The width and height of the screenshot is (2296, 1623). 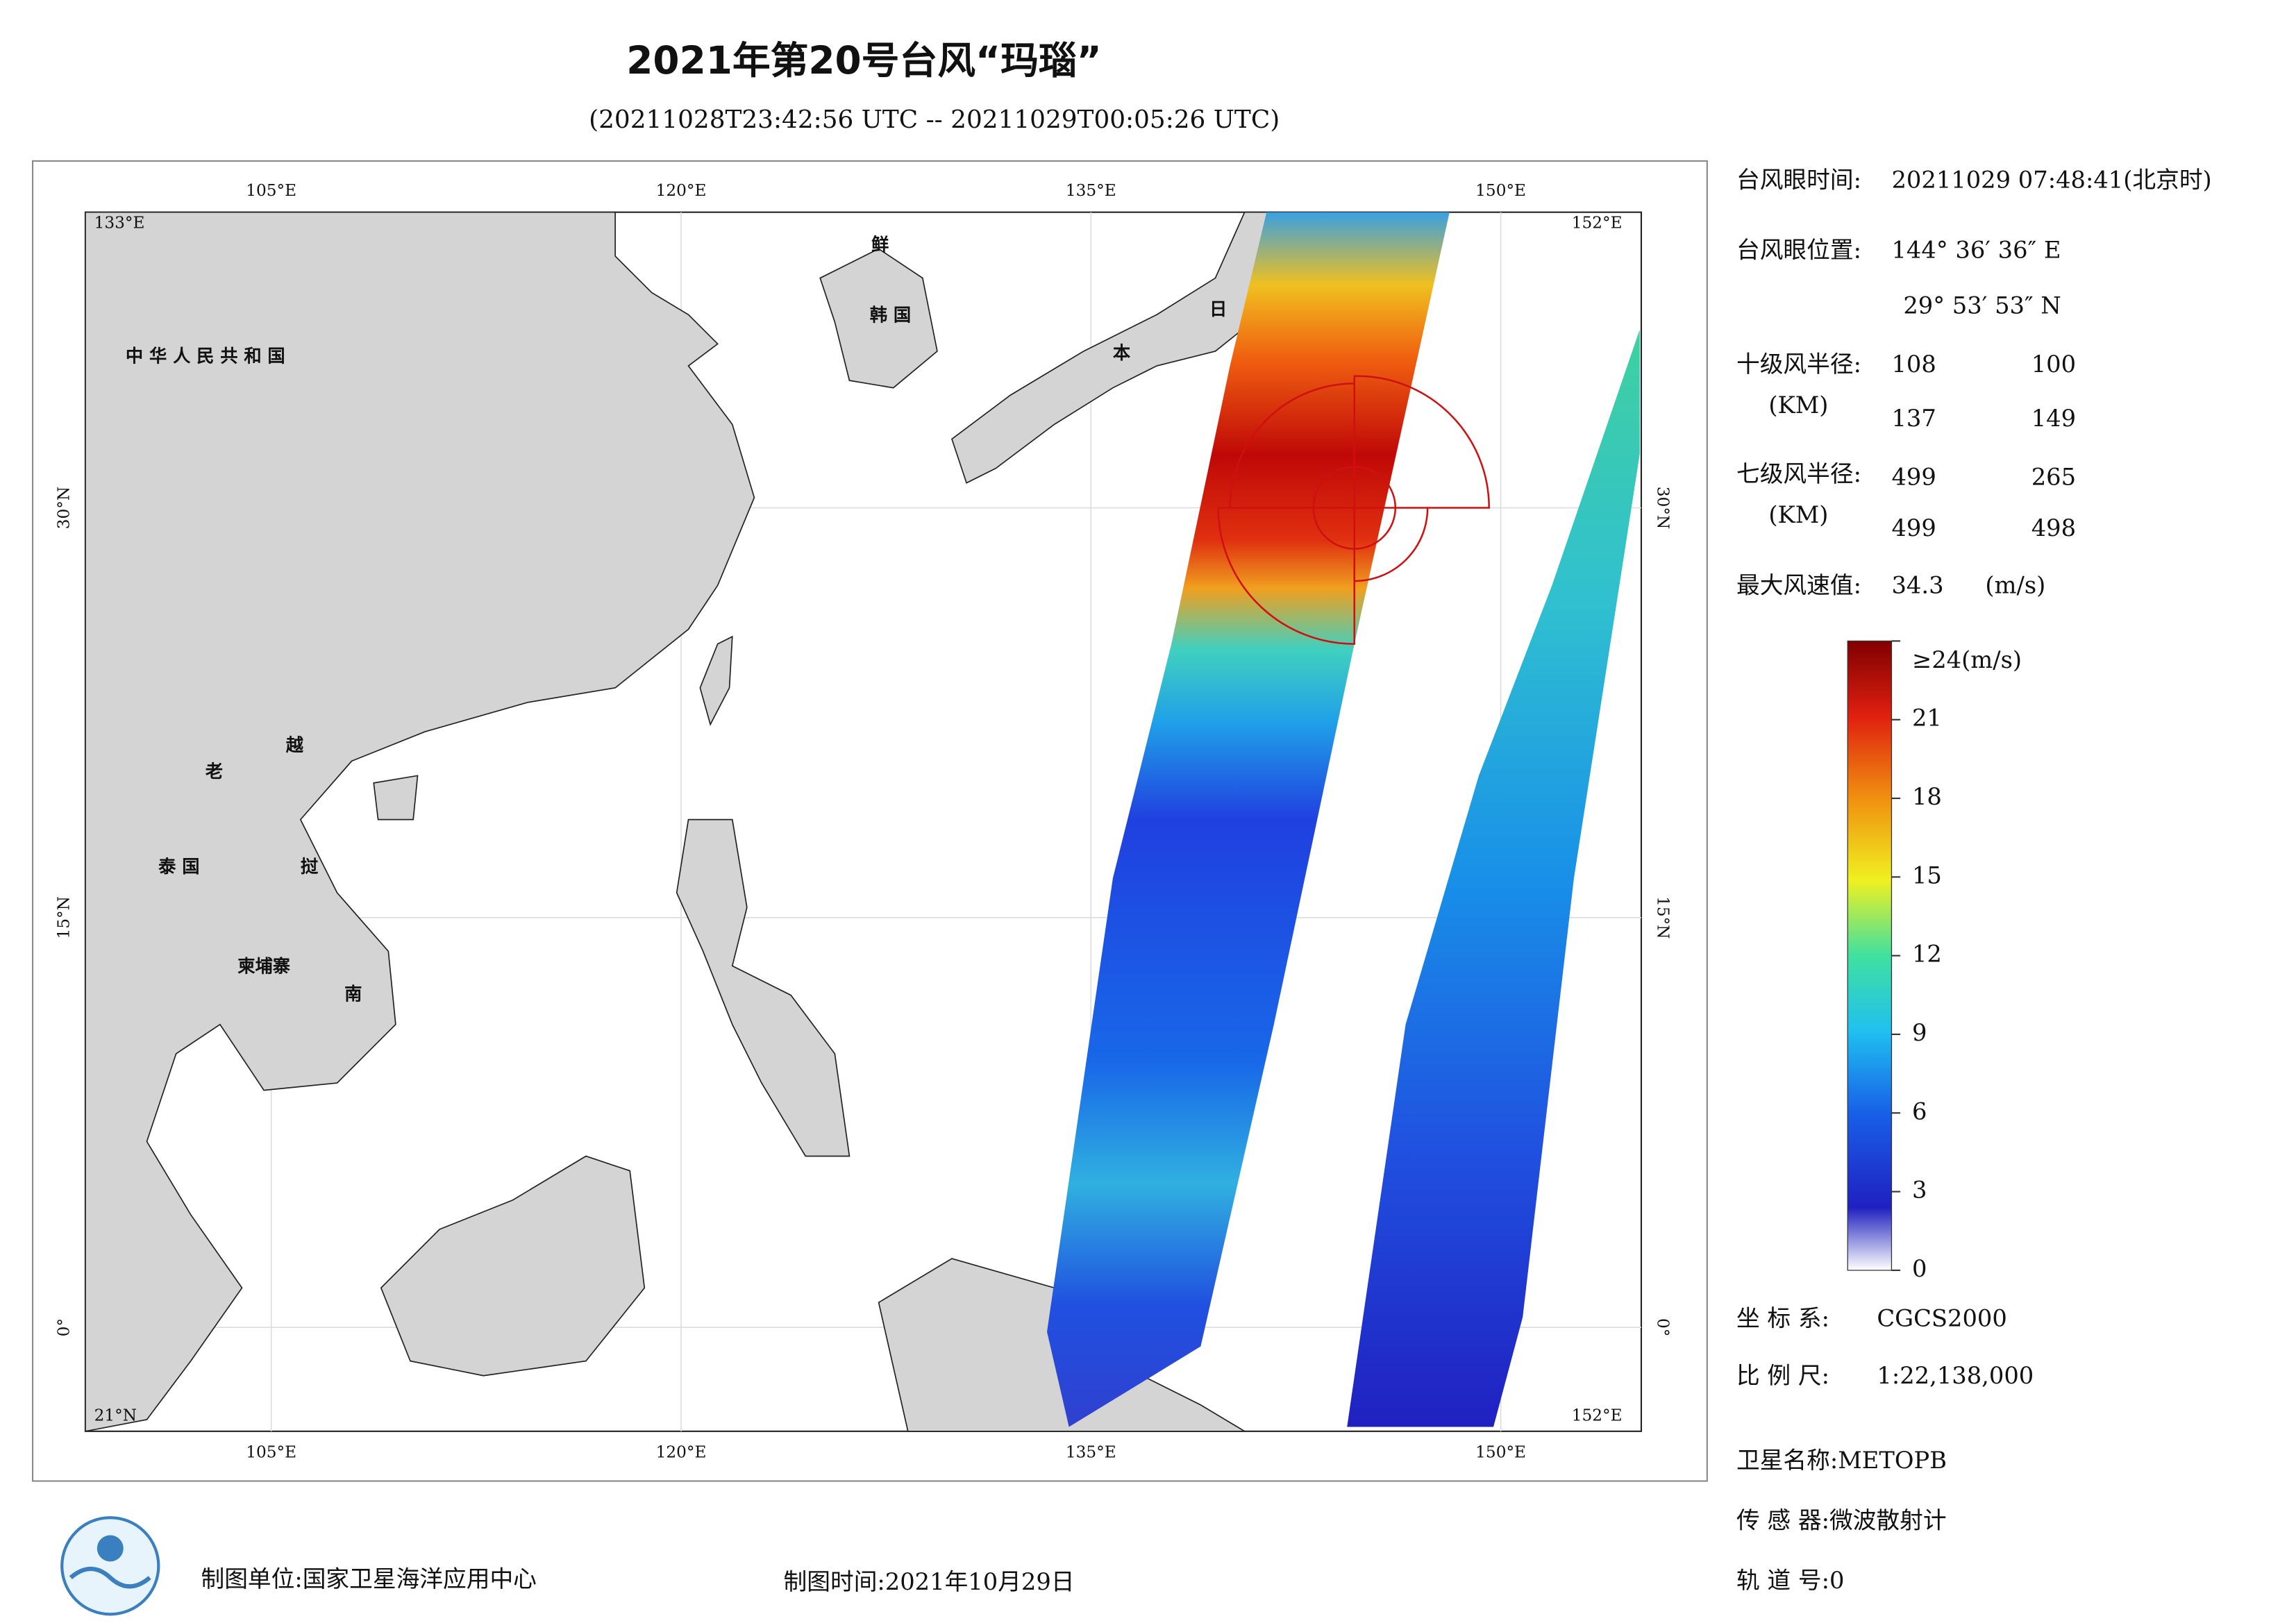 What do you see at coordinates (1919, 1268) in the screenshot?
I see `colorbar-label: 0` at bounding box center [1919, 1268].